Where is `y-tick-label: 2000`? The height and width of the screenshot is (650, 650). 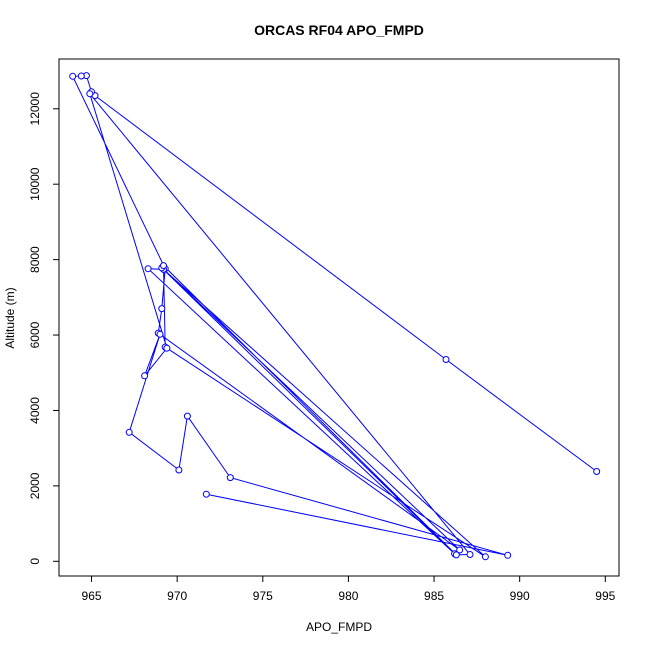 y-tick-label: 2000 is located at coordinates (35, 485).